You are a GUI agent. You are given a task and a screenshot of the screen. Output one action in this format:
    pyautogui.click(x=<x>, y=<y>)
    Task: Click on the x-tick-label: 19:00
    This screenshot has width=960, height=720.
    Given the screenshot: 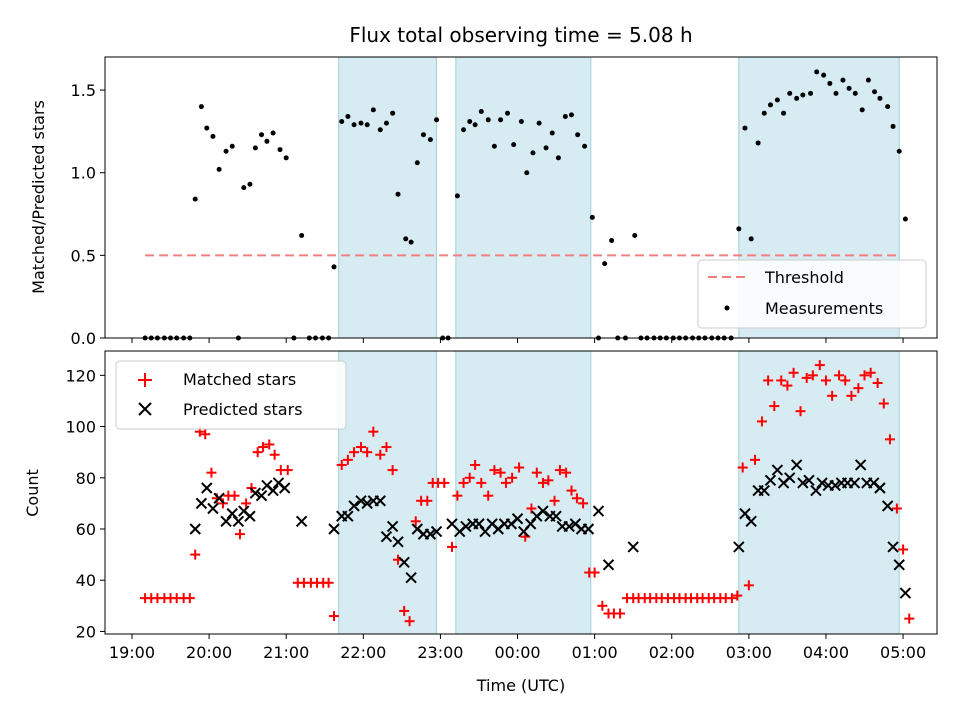 What is the action you would take?
    pyautogui.click(x=132, y=652)
    